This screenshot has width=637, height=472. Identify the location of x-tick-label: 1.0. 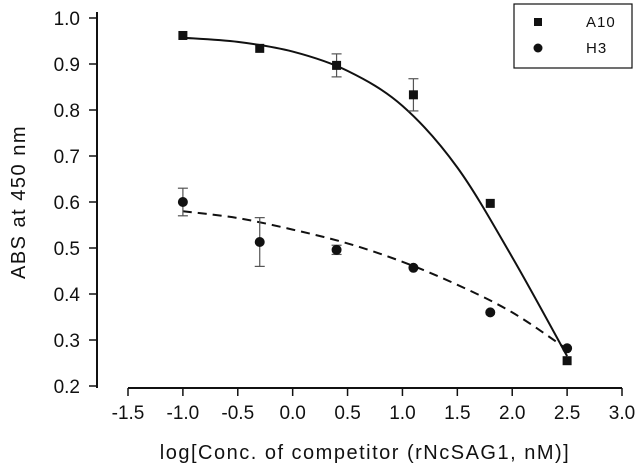
(402, 413).